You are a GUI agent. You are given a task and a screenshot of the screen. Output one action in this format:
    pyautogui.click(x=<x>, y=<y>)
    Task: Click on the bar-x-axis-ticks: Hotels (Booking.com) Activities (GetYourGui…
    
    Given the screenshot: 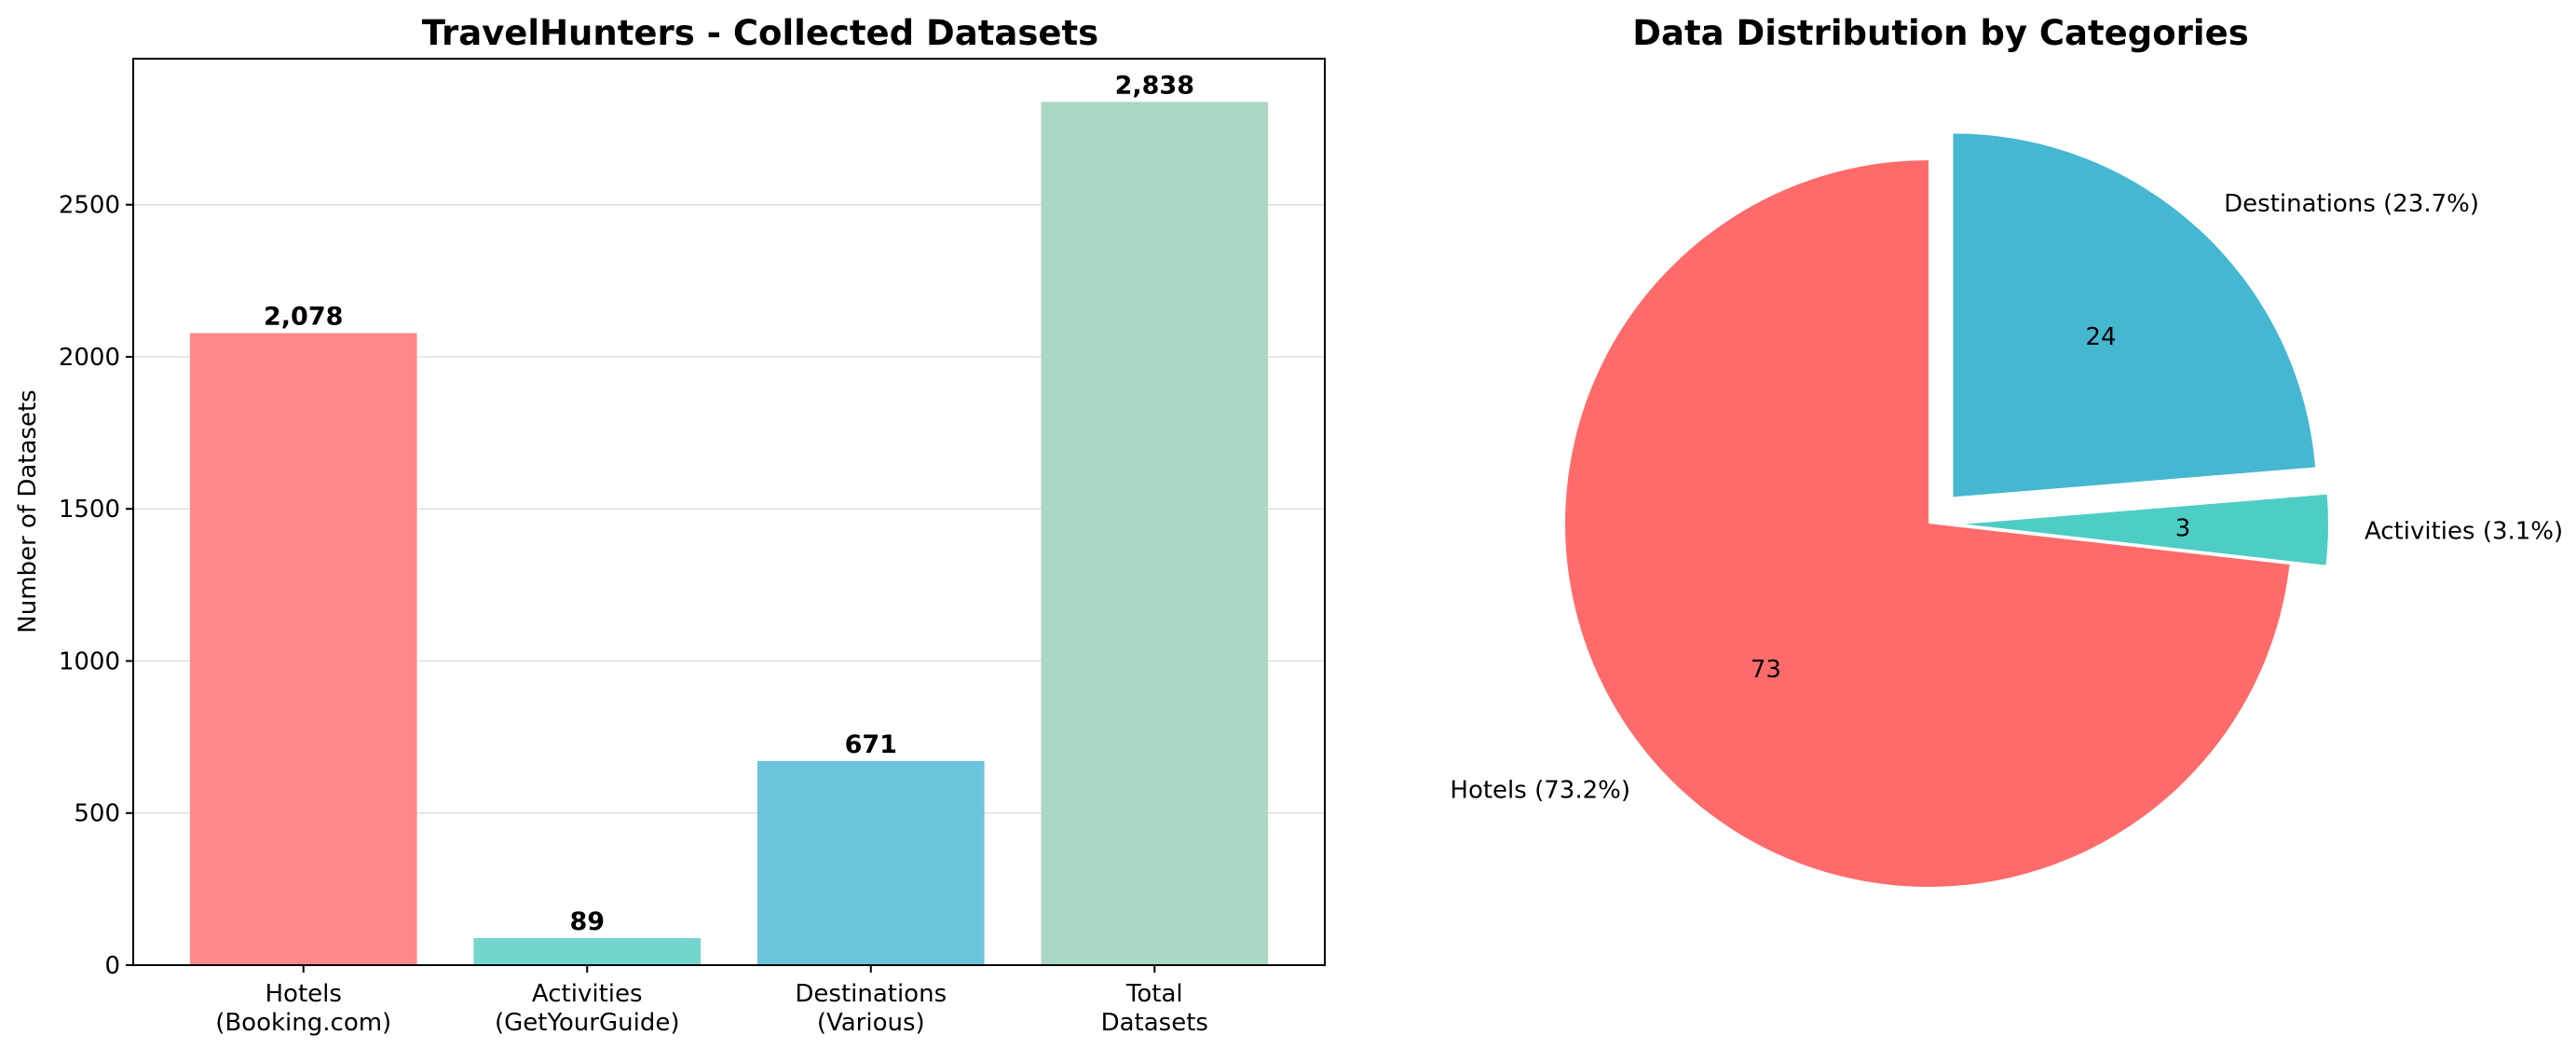 What is the action you would take?
    pyautogui.click(x=711, y=1001)
    